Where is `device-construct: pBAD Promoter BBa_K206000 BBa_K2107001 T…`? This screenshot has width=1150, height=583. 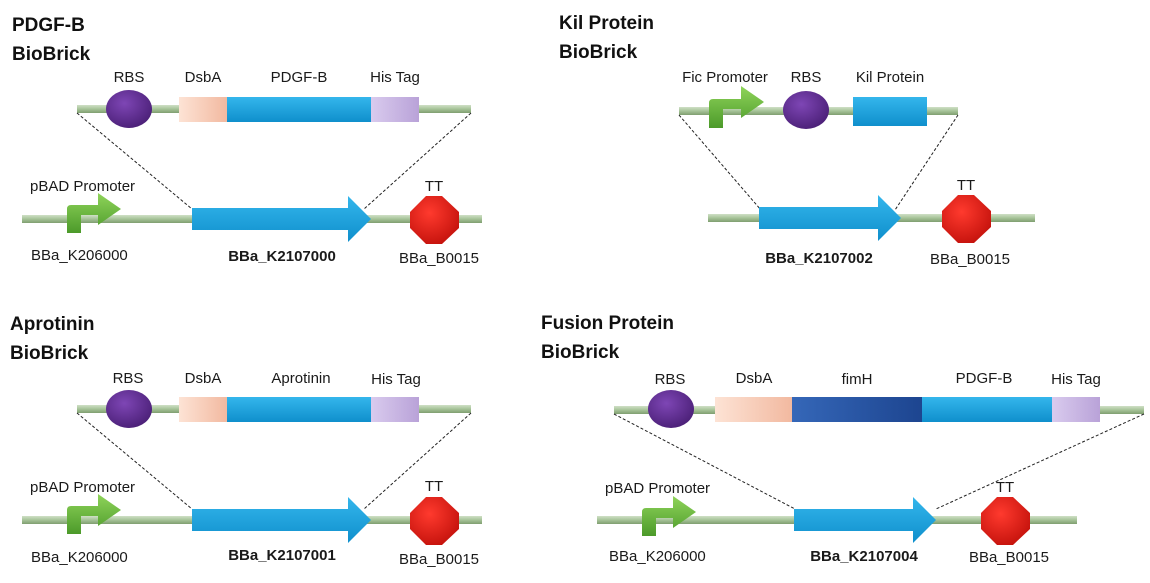 device-construct: pBAD Promoter BBa_K206000 BBa_K2107001 T… is located at coordinates (252, 523).